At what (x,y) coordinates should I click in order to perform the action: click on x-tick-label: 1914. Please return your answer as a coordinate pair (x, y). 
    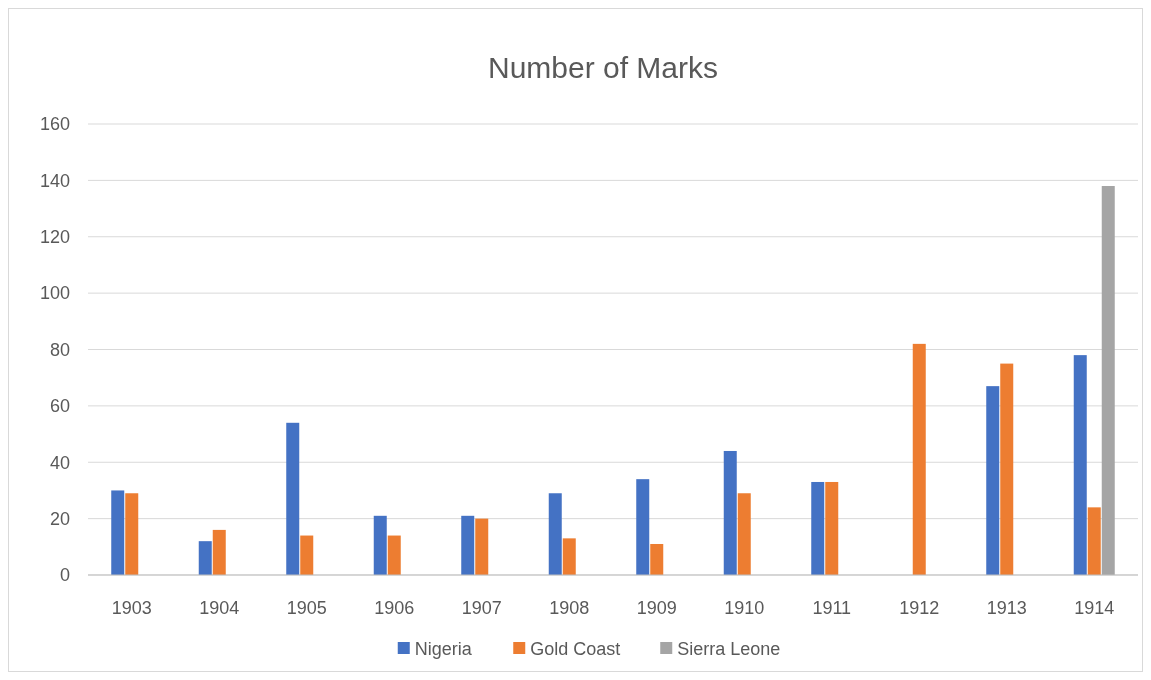
    Looking at the image, I should click on (1094, 608).